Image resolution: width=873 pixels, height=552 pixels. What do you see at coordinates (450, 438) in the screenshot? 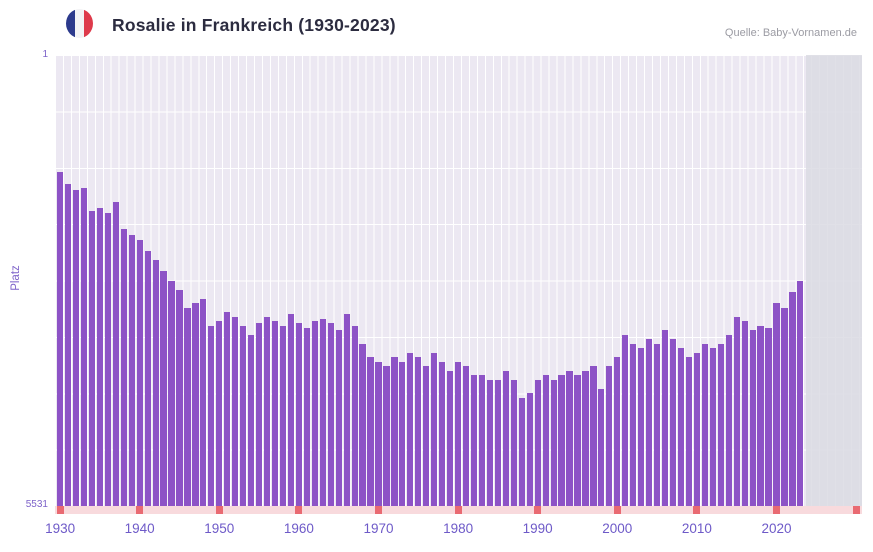
I see `bar-1979` at bounding box center [450, 438].